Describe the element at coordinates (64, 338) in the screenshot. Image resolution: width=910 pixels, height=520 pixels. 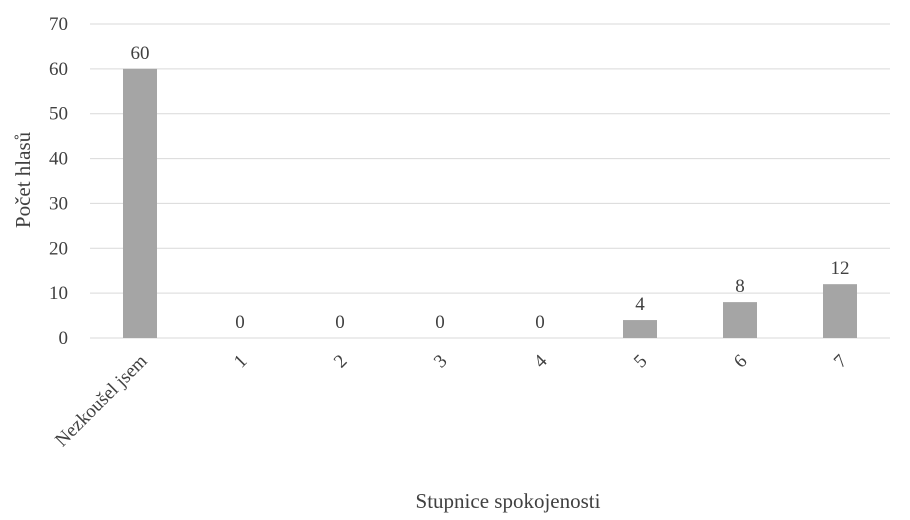
I see `y-tick-label: 0` at that location.